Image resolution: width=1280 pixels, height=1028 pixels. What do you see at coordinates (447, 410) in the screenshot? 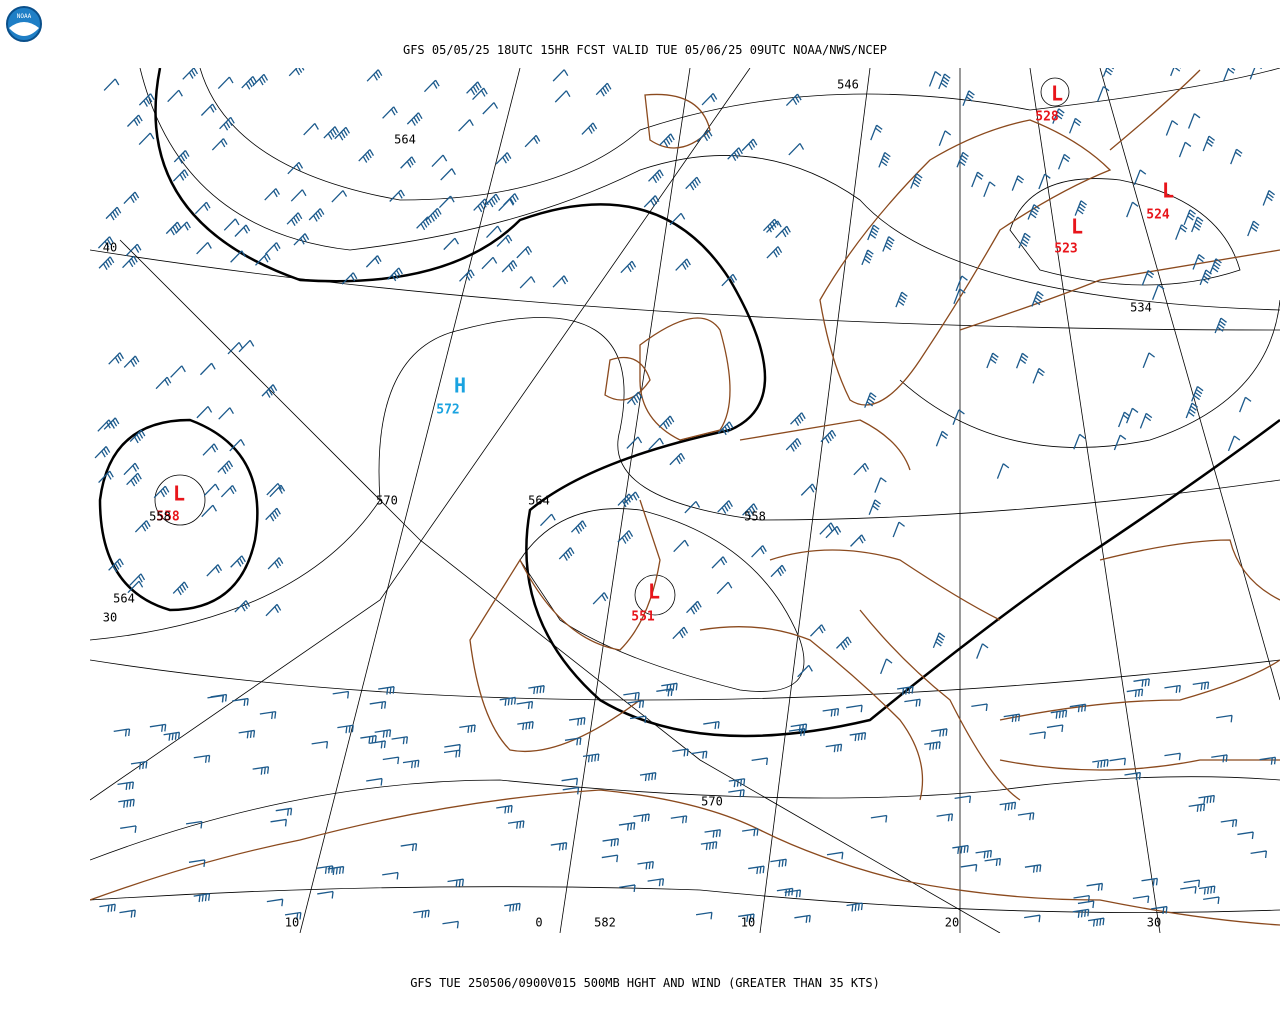
I see `center-value: 572` at bounding box center [447, 410].